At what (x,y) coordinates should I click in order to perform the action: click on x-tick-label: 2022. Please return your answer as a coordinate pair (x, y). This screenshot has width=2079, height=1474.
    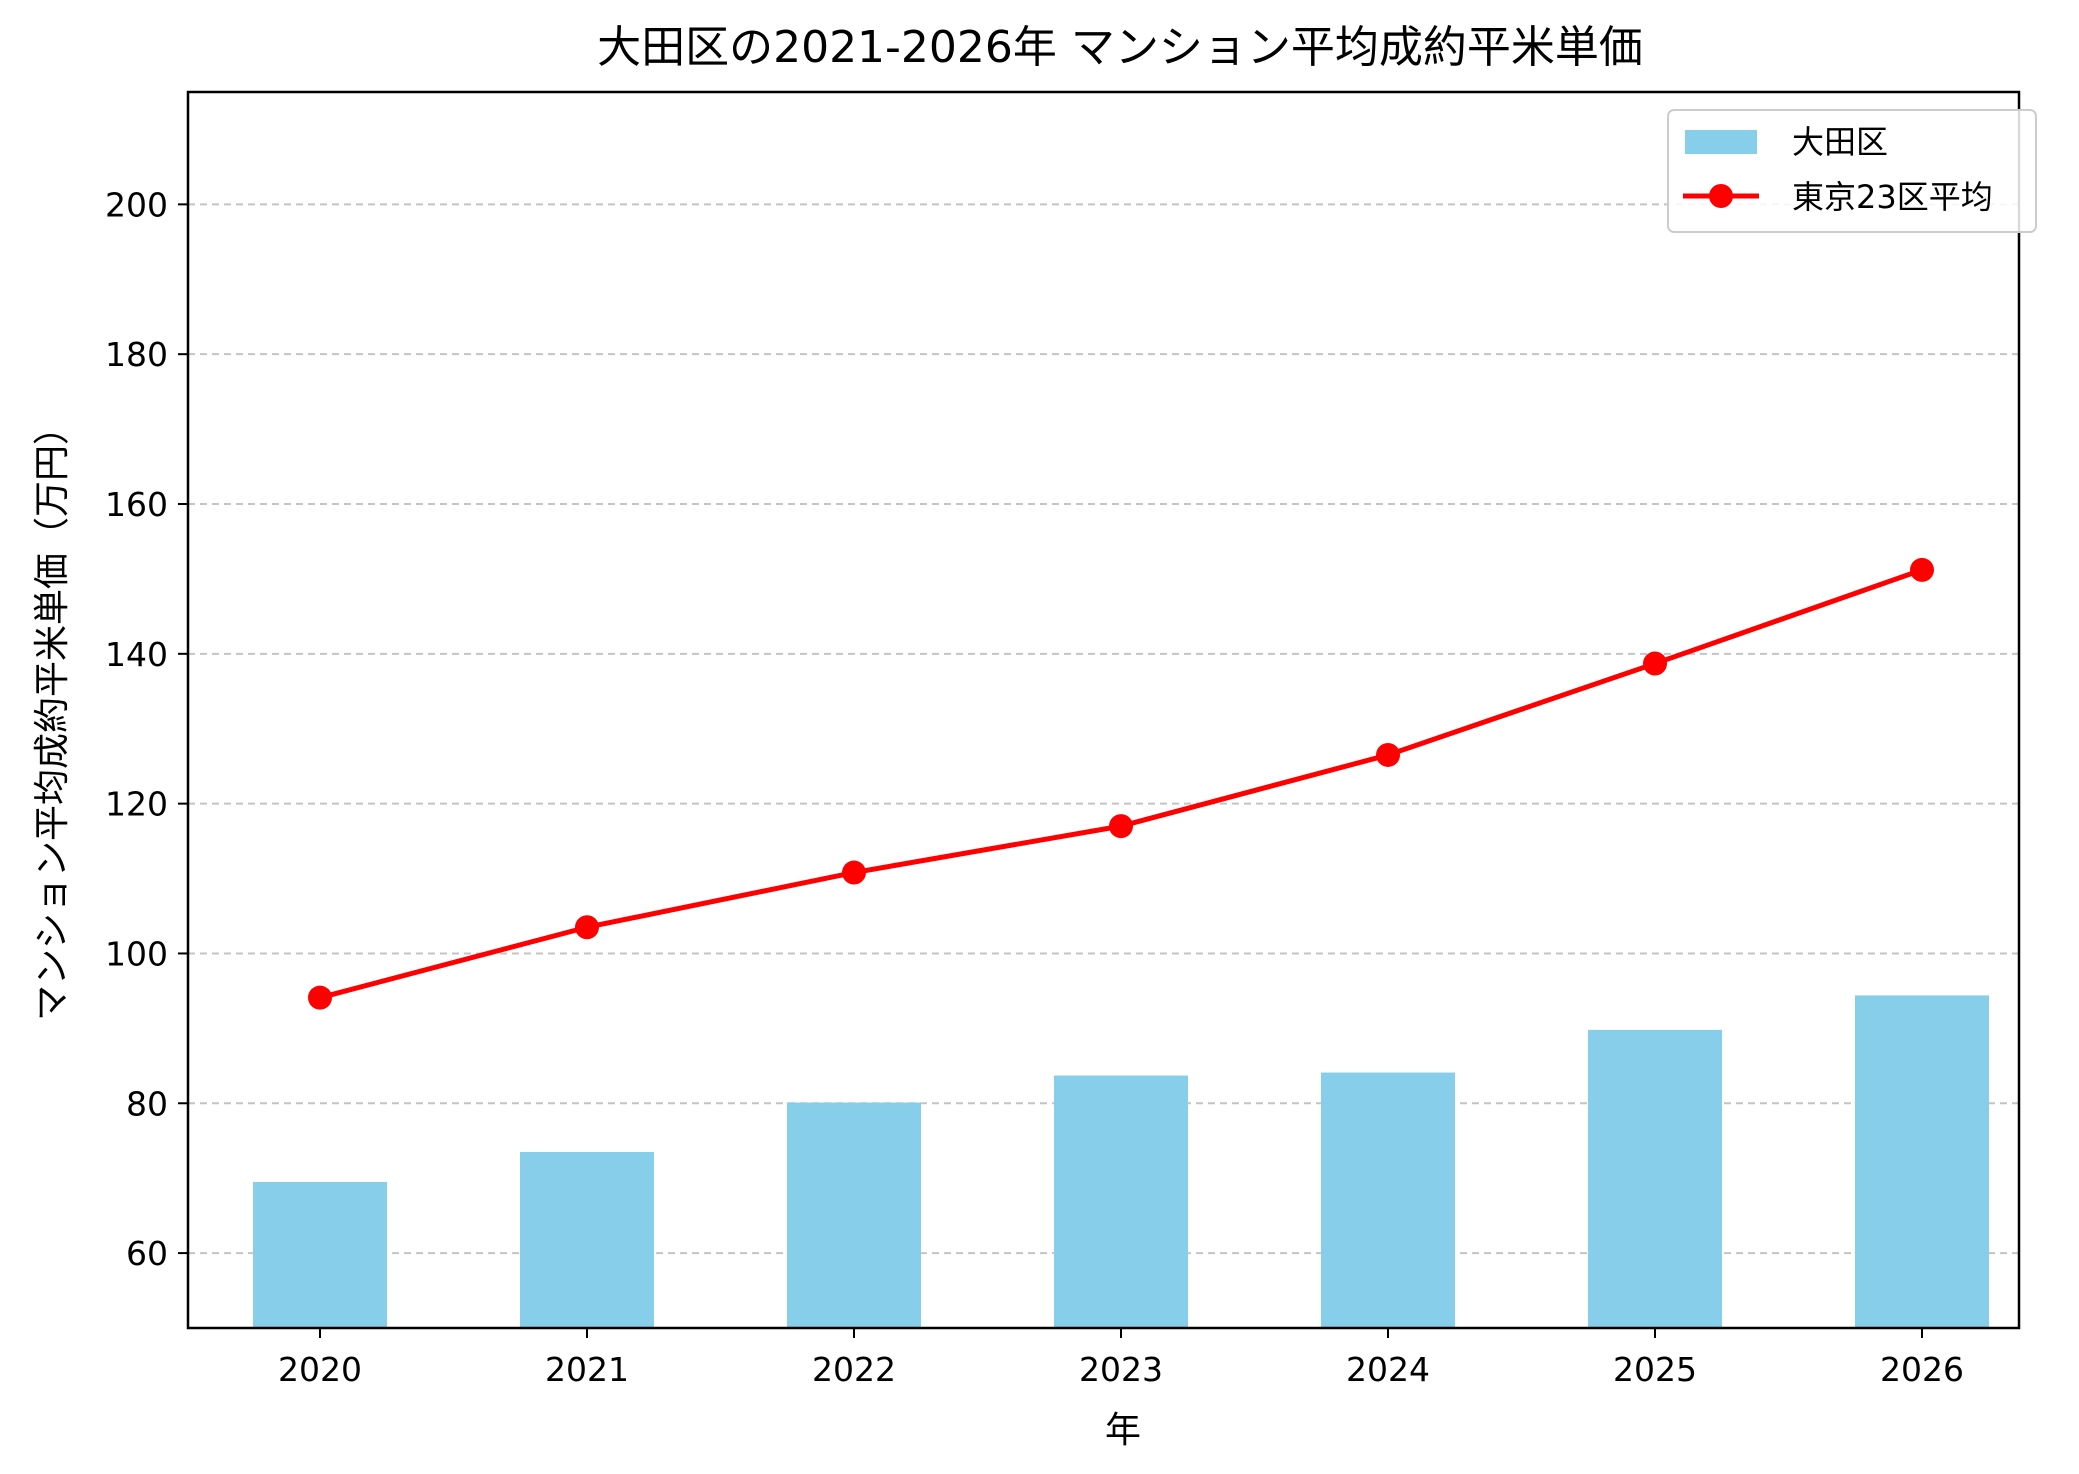
    Looking at the image, I should click on (854, 1369).